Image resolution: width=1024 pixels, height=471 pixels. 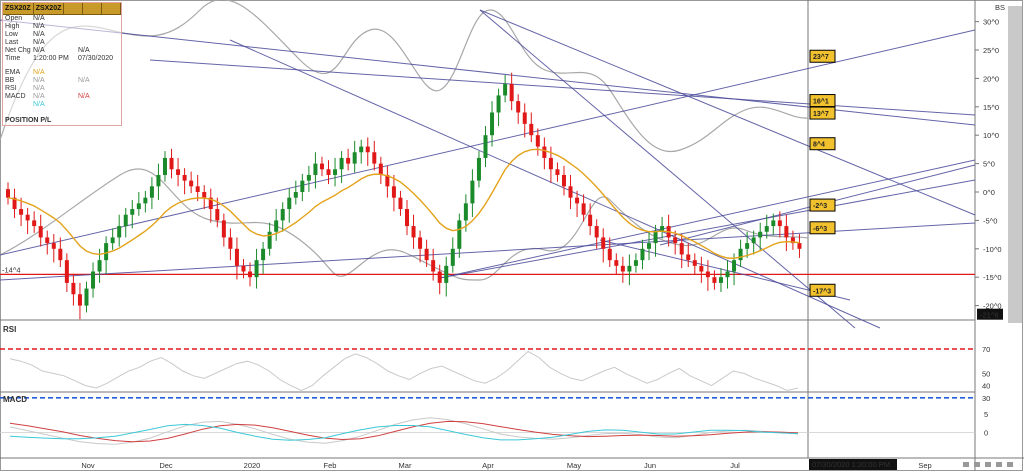 I want to click on rsi-tick-label: 70, so click(x=986, y=349).